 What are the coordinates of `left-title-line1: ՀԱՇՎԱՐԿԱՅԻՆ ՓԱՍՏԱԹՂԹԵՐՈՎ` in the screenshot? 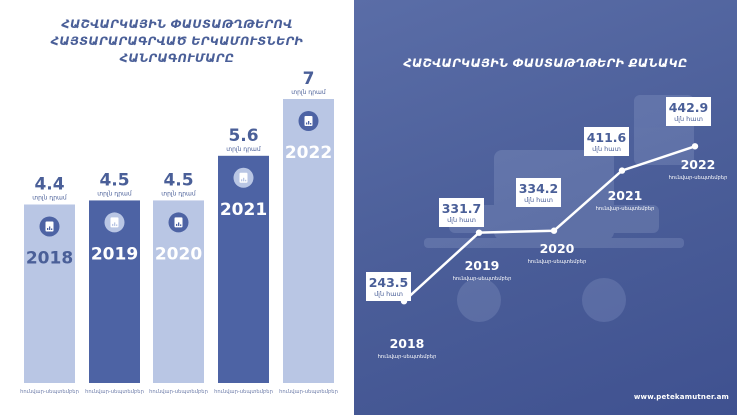 It's located at (177, 24).